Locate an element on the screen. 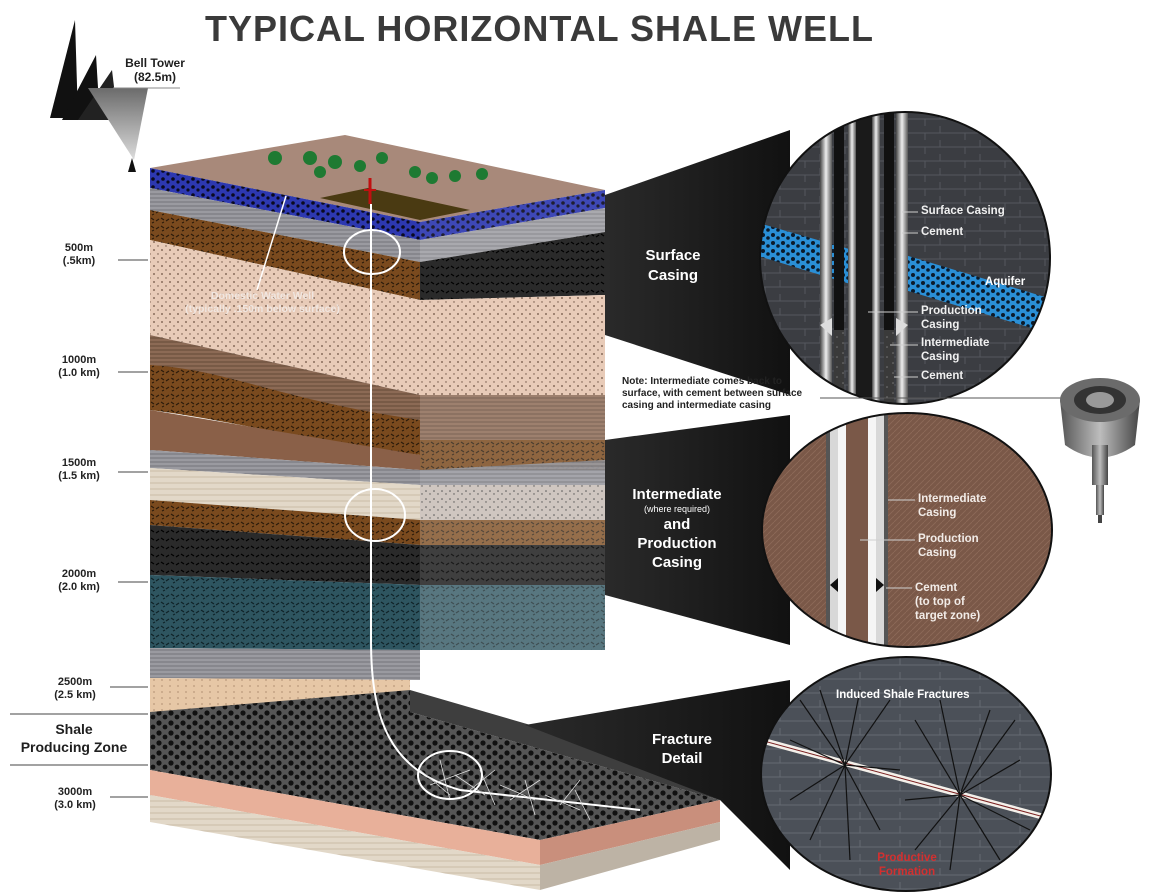  depth-label-3000: 3000m (3.0 km) is located at coordinates (75, 799).